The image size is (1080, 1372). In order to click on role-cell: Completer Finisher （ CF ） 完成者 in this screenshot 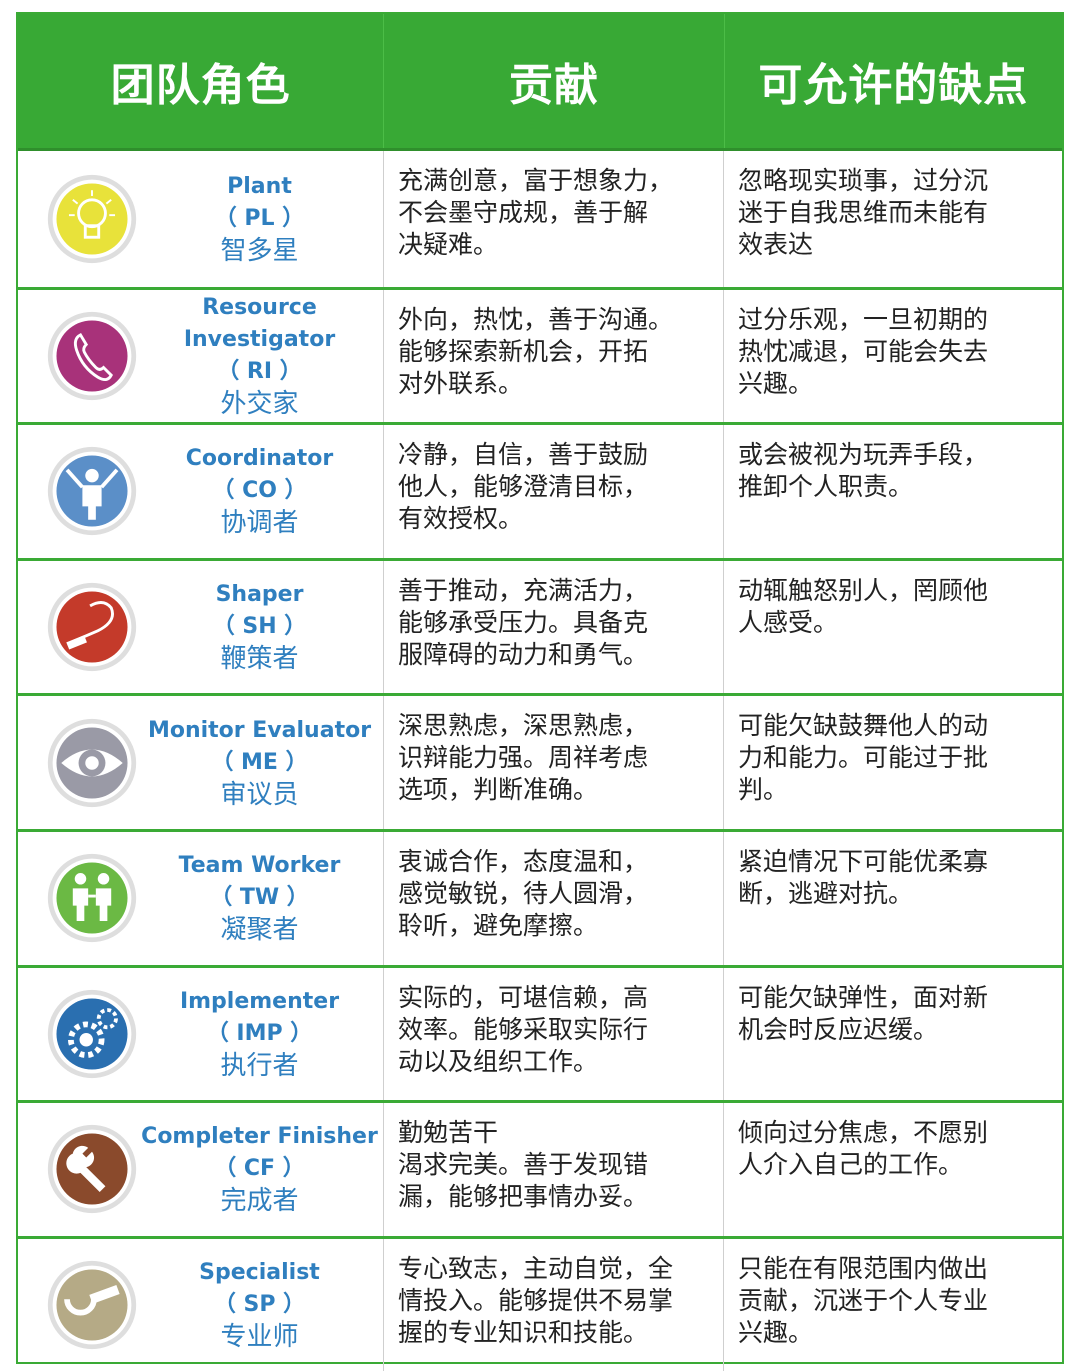, I will do `click(201, 1169)`.